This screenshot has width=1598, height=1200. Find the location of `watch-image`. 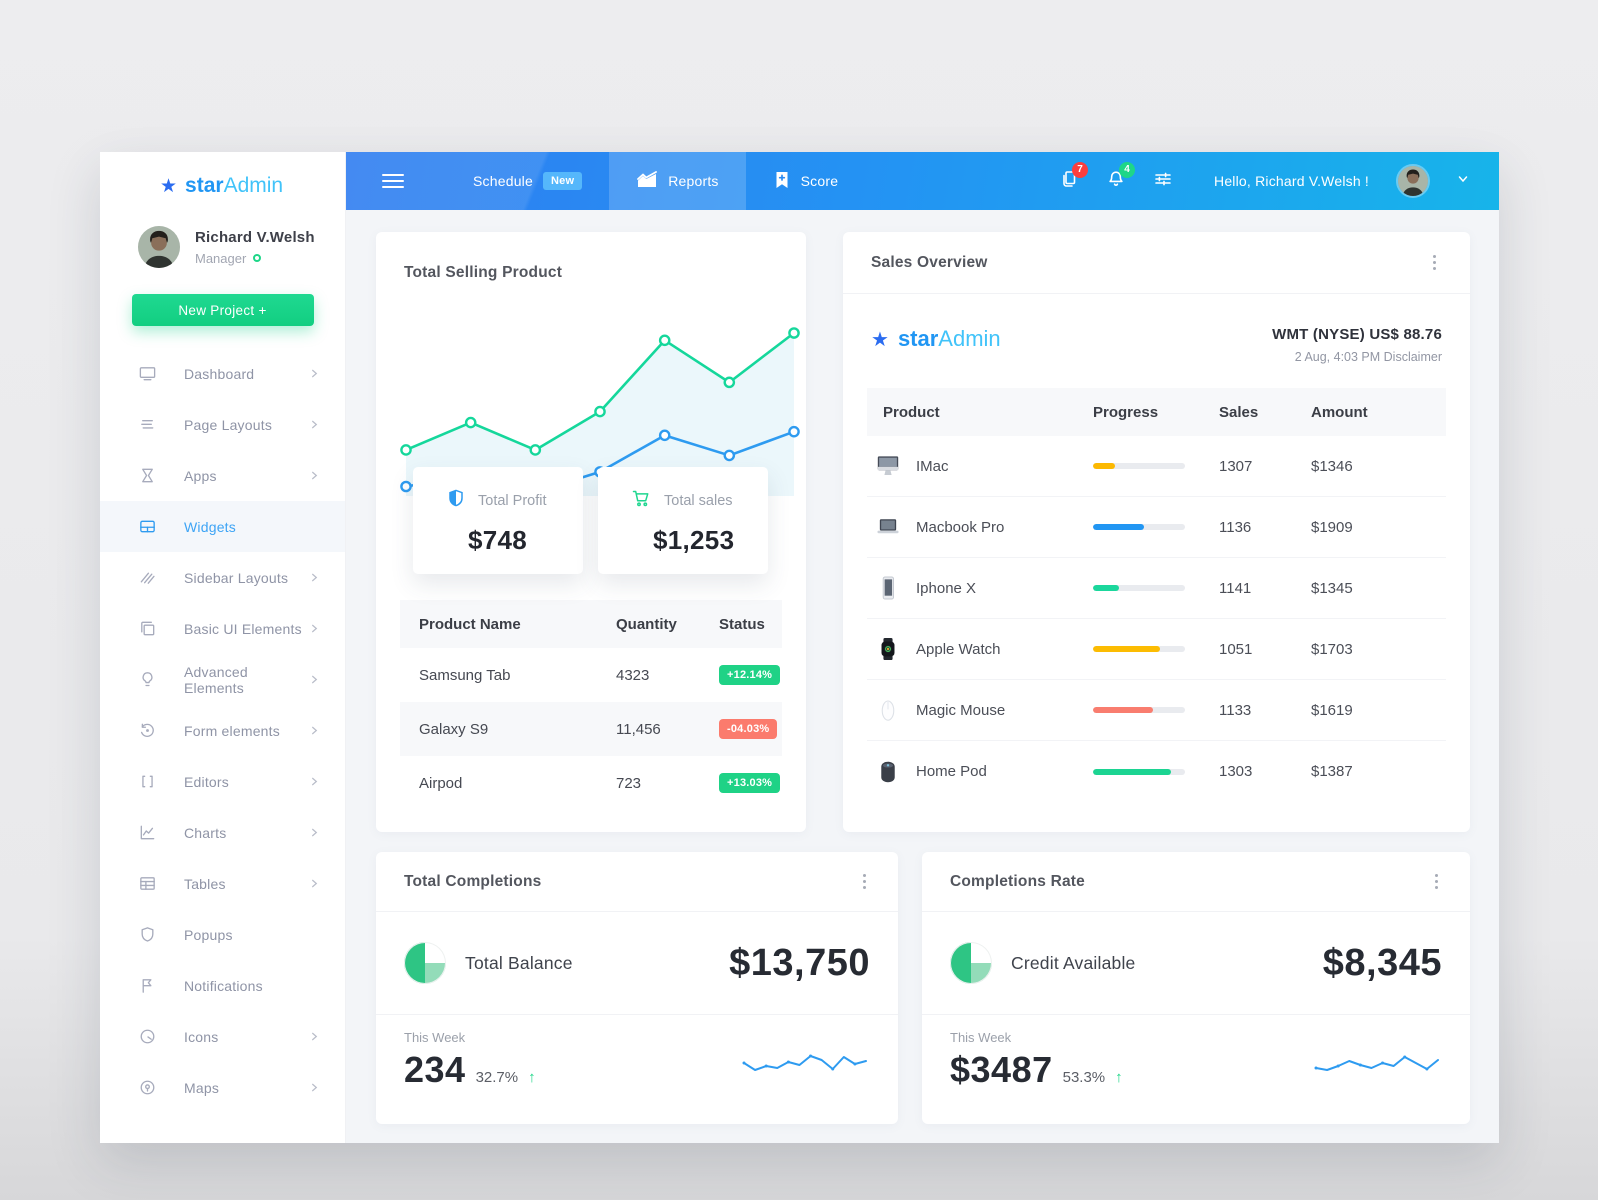

watch-image is located at coordinates (888, 649).